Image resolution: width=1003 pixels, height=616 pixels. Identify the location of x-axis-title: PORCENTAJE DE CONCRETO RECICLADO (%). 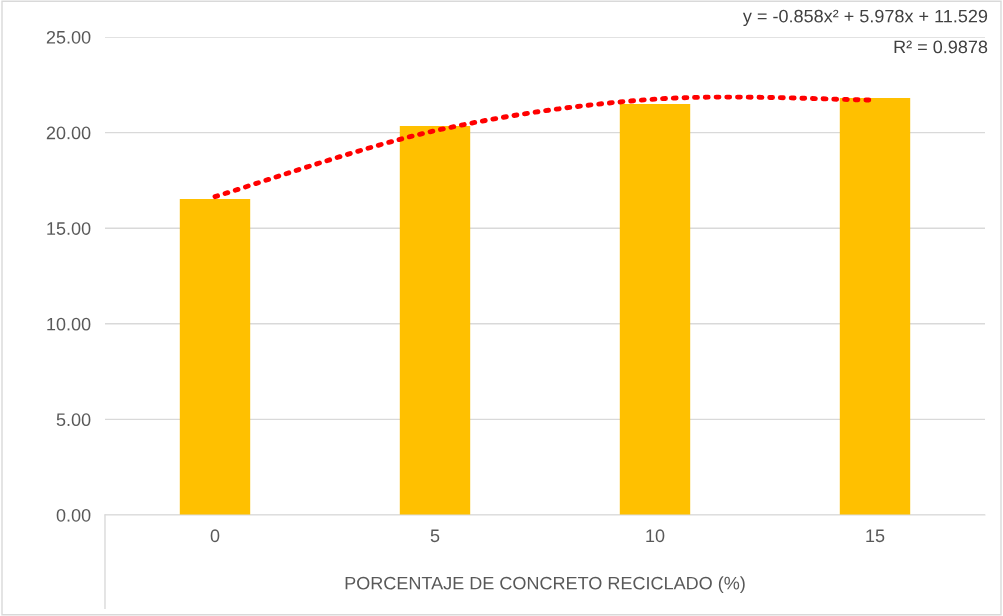
(545, 585).